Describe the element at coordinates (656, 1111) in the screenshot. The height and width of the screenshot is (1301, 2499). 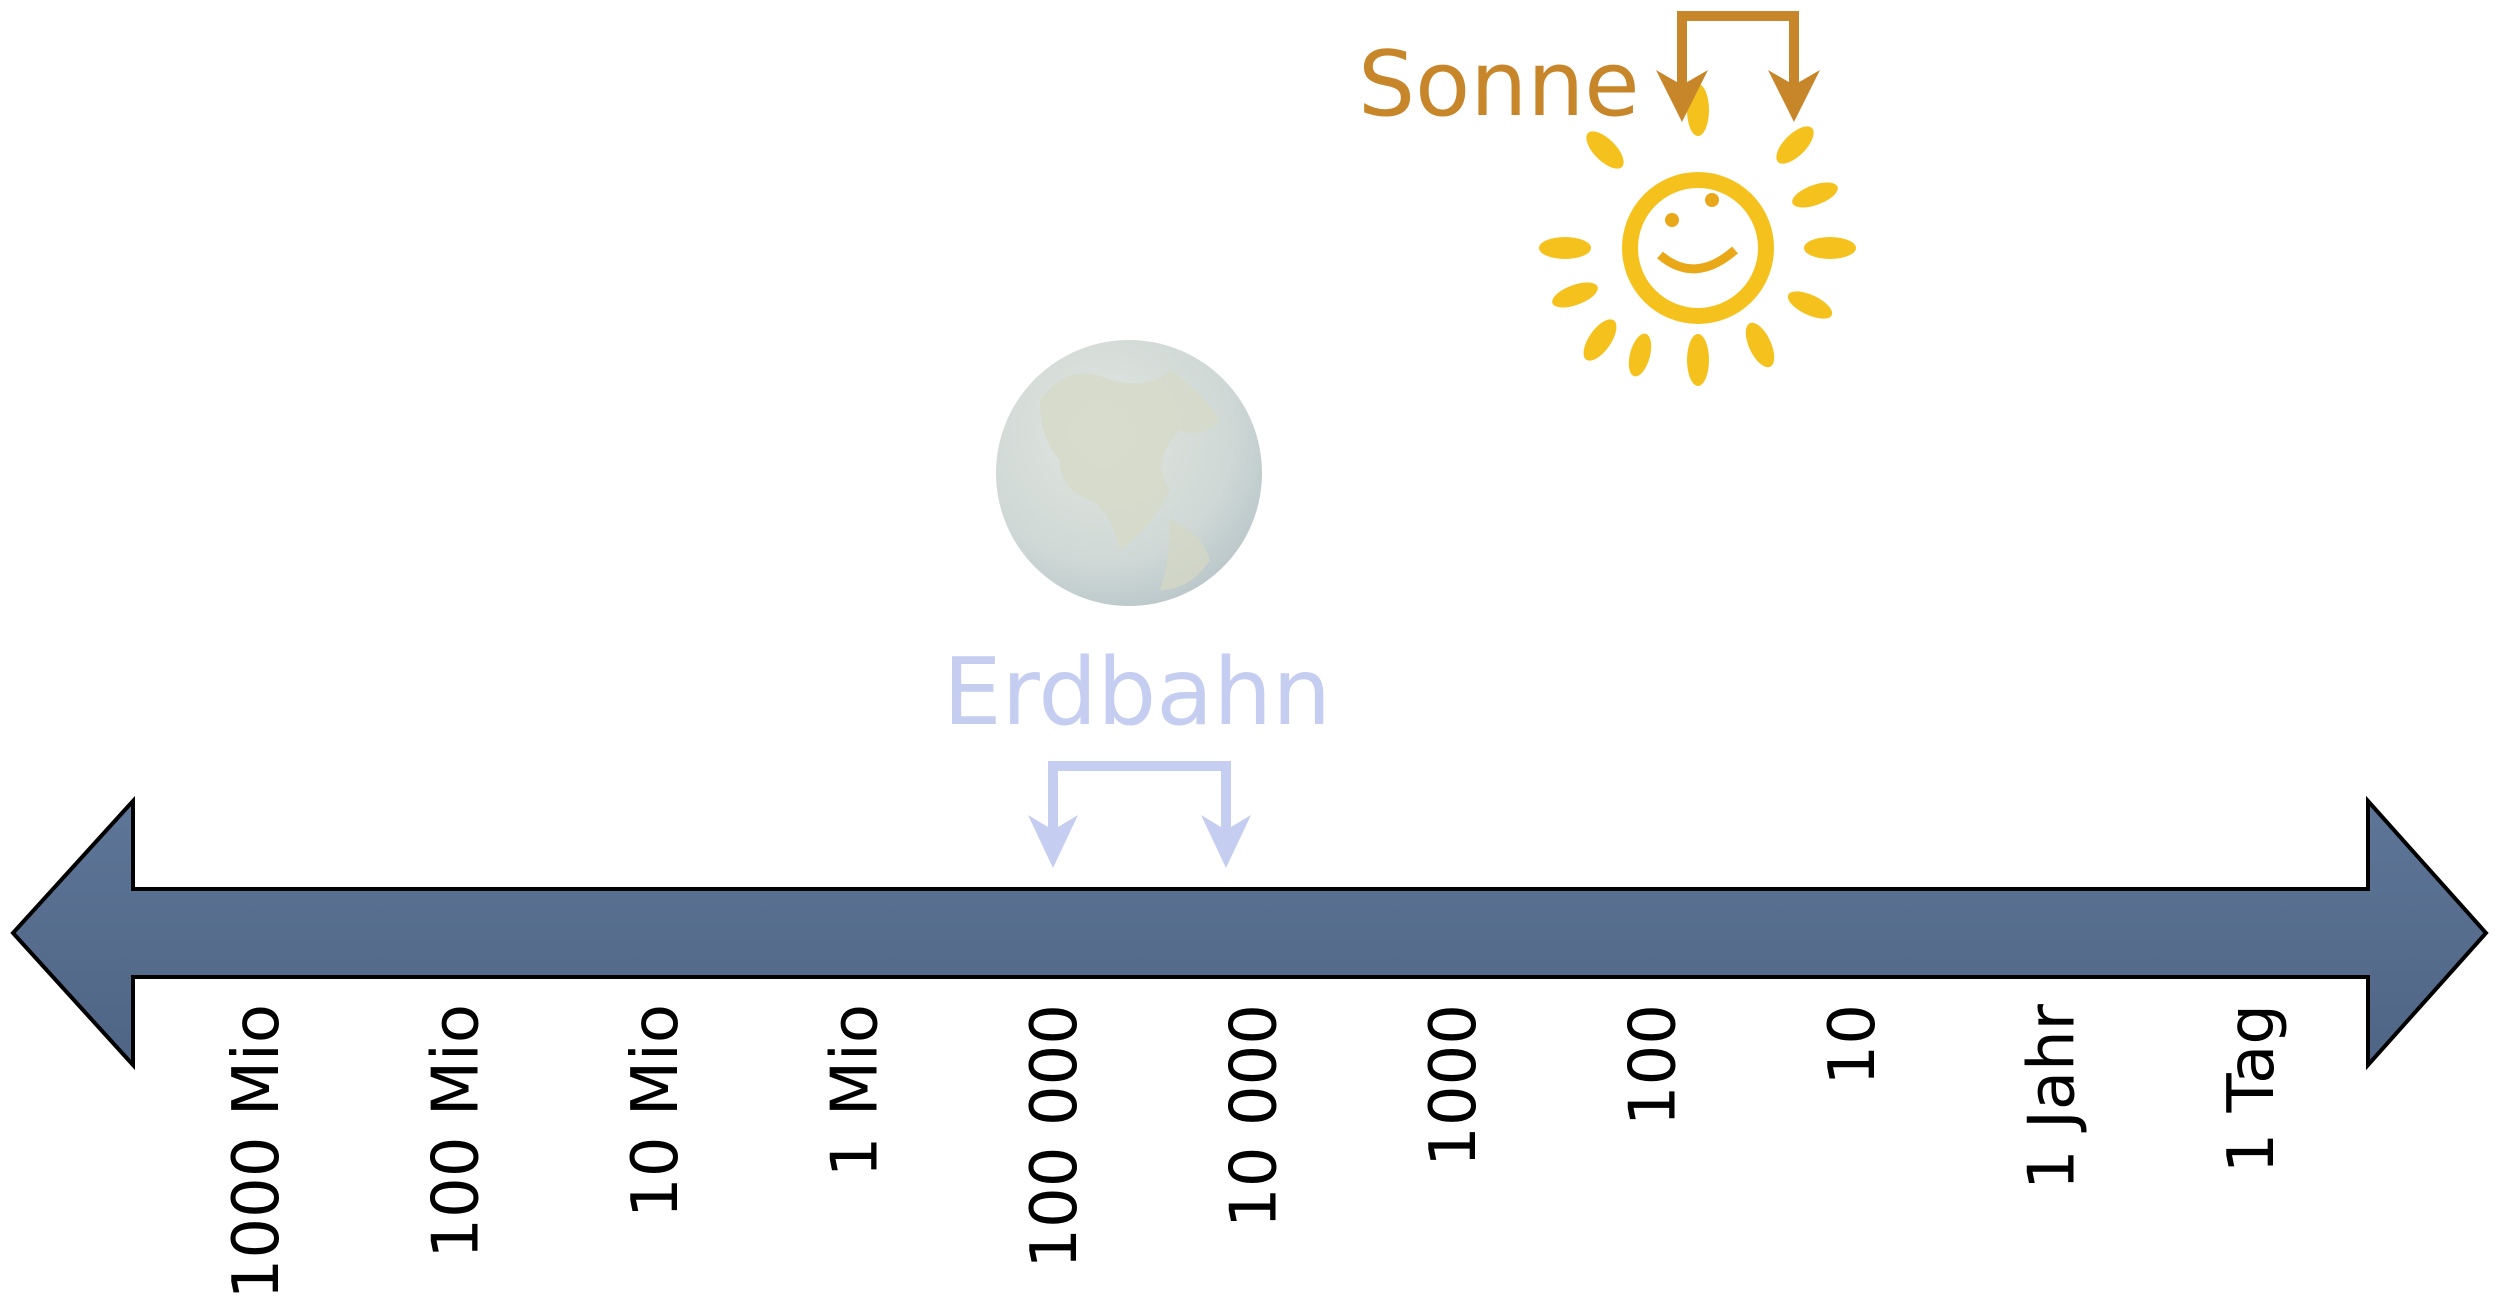
I see `tick-label: 10 Mio` at that location.